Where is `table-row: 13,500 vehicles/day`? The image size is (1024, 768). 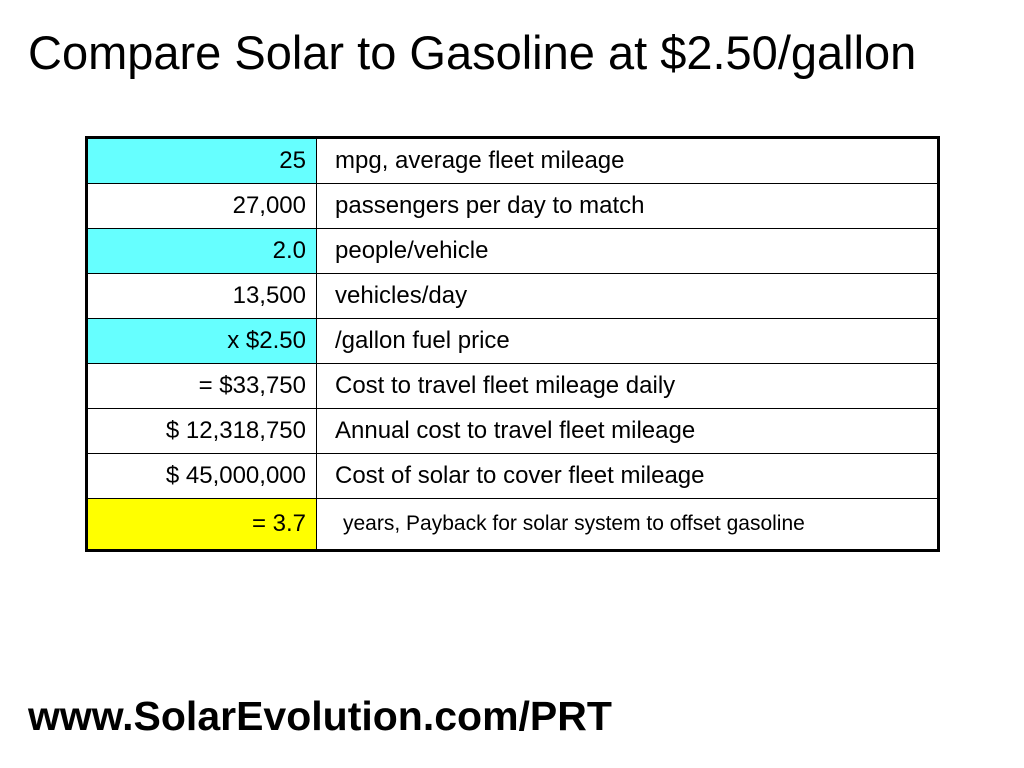 table-row: 13,500 vehicles/day is located at coordinates (512, 296).